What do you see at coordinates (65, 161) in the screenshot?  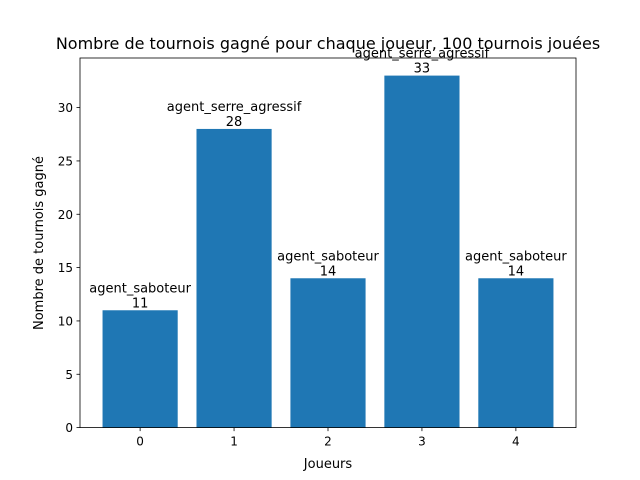 I see `y-tick-label-5: 25` at bounding box center [65, 161].